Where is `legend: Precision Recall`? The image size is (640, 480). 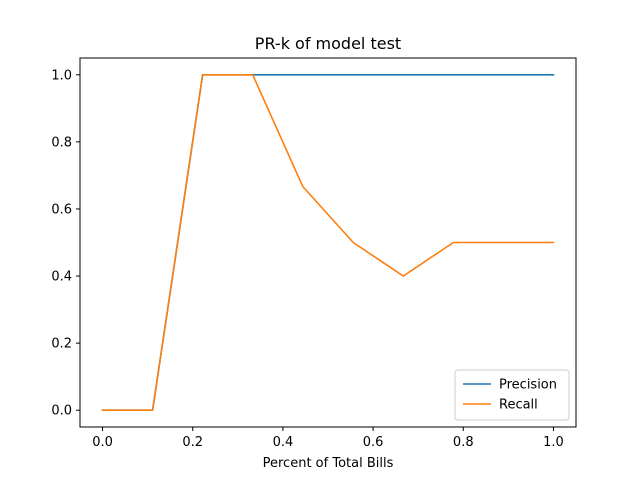 legend: Precision Recall is located at coordinates (512, 395).